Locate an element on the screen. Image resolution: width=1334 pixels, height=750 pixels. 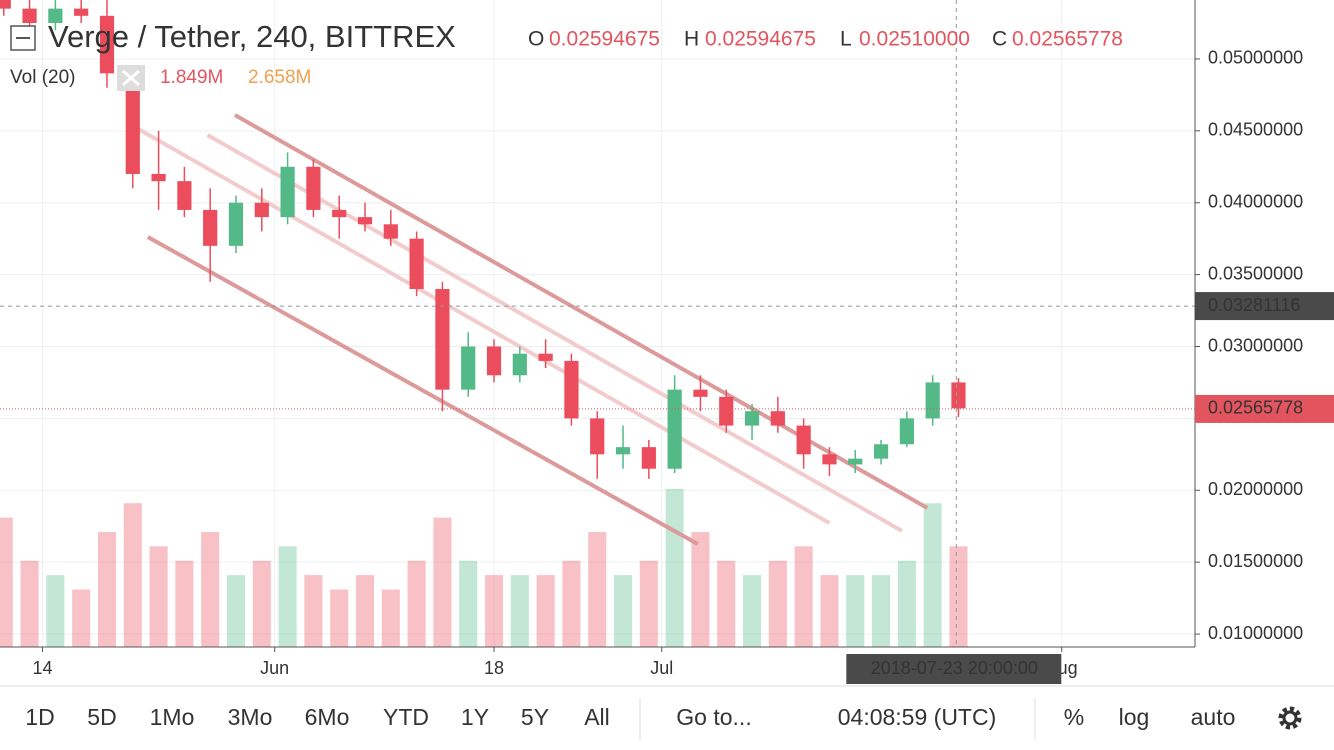
range-button: 3Mo is located at coordinates (250, 717).